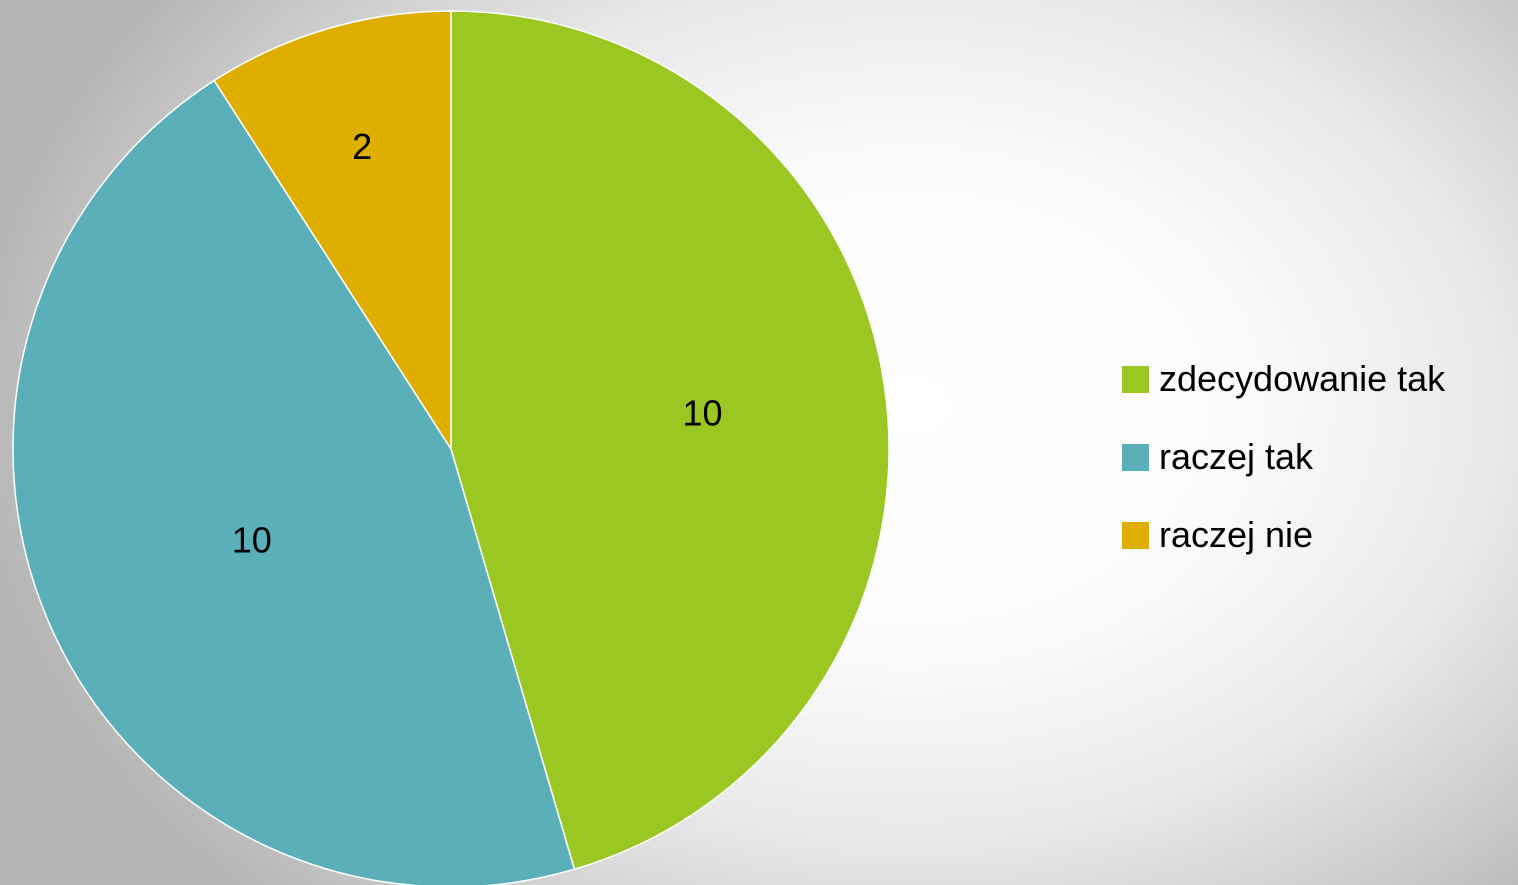 The image size is (1518, 885). I want to click on chart-legend: zdecydowanie tak raczej tak raczej nie, so click(1317, 457).